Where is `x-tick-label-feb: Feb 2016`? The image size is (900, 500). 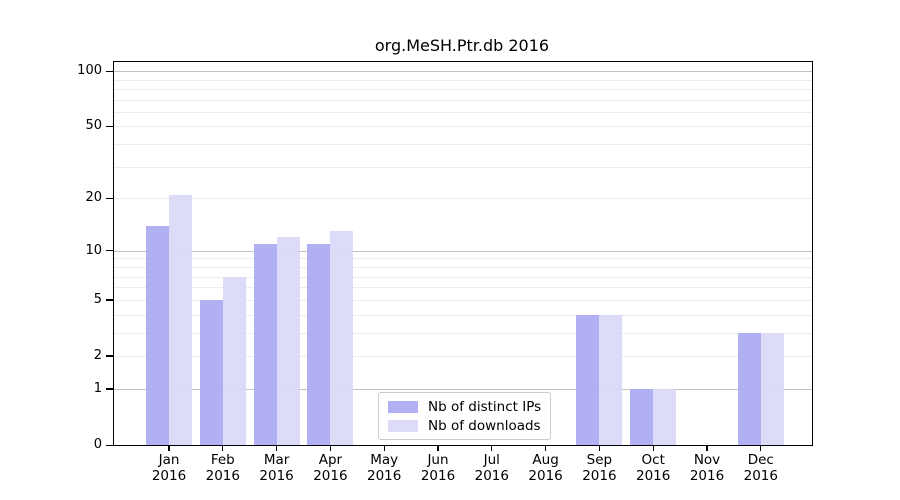
x-tick-label-feb: Feb 2016 is located at coordinates (222, 468).